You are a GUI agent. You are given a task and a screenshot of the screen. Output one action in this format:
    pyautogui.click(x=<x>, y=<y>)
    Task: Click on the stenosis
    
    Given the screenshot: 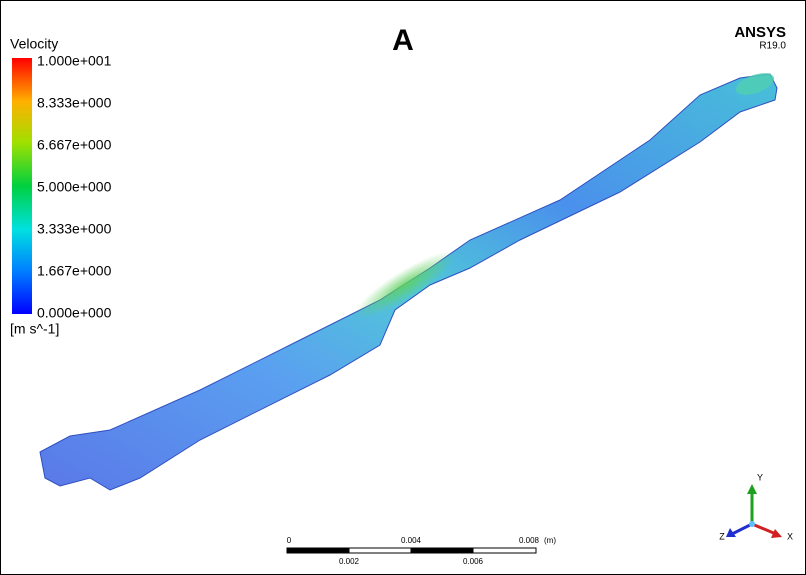 What is the action you would take?
    pyautogui.click(x=405, y=285)
    